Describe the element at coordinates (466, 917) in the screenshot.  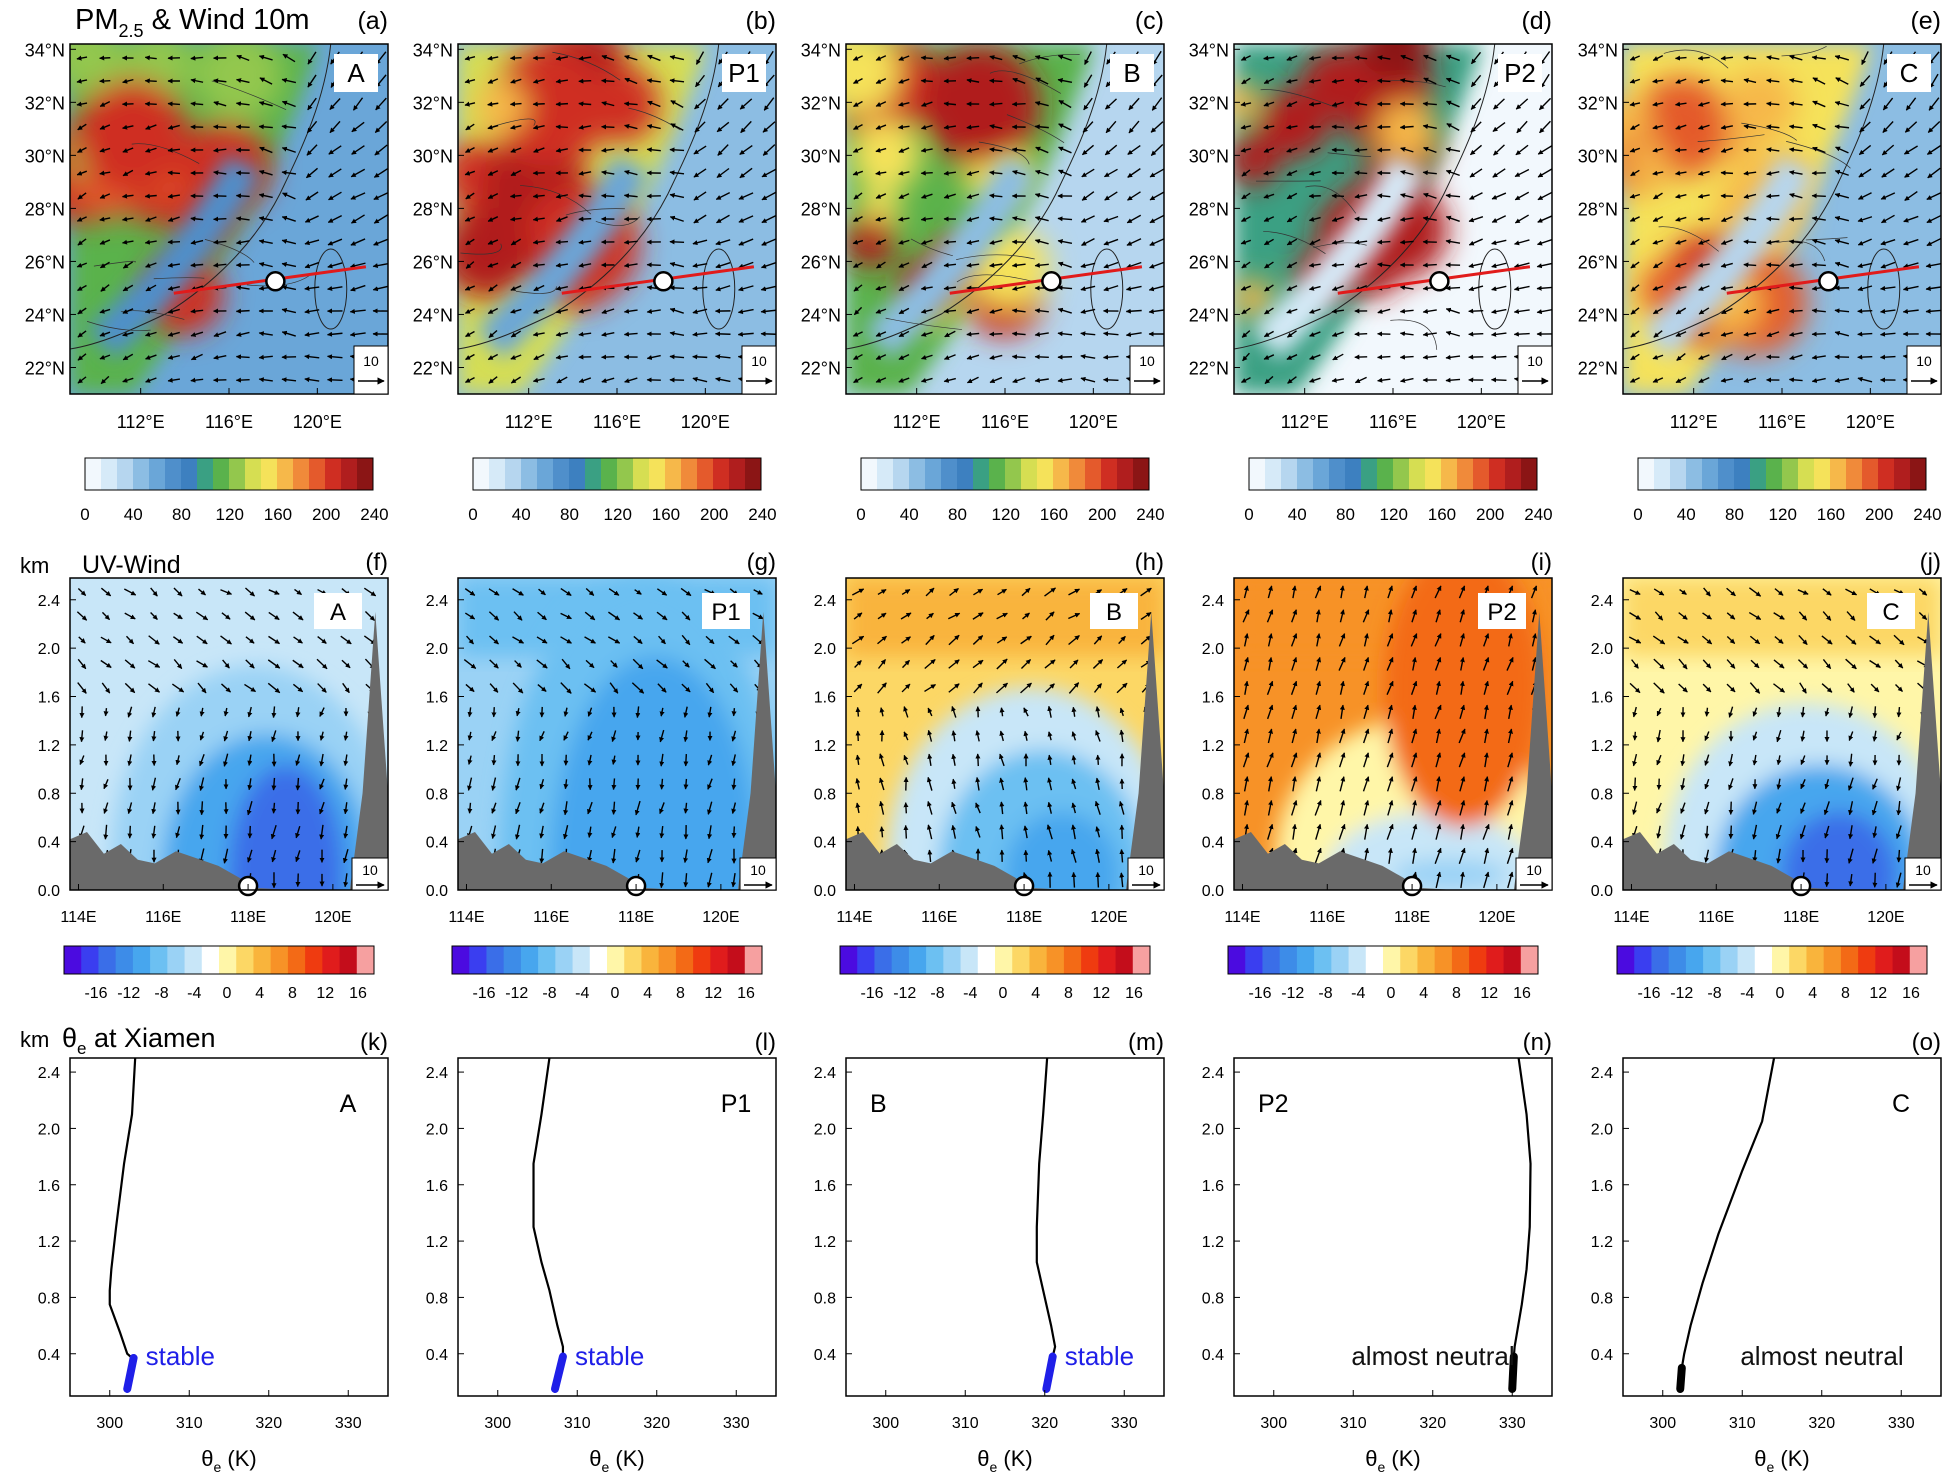
I see `cs-xtick-label: 114E` at that location.